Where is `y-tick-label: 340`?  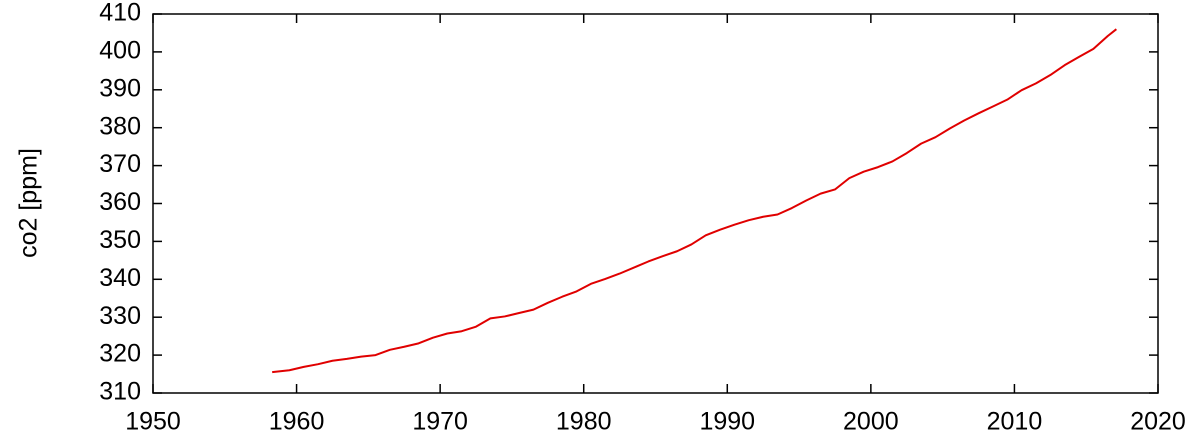
y-tick-label: 340 is located at coordinates (120, 278).